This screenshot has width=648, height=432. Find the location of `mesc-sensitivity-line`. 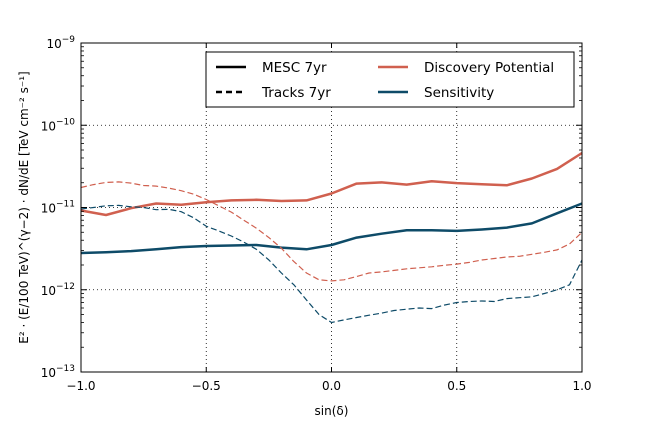

mesc-sensitivity-line is located at coordinates (331, 228).